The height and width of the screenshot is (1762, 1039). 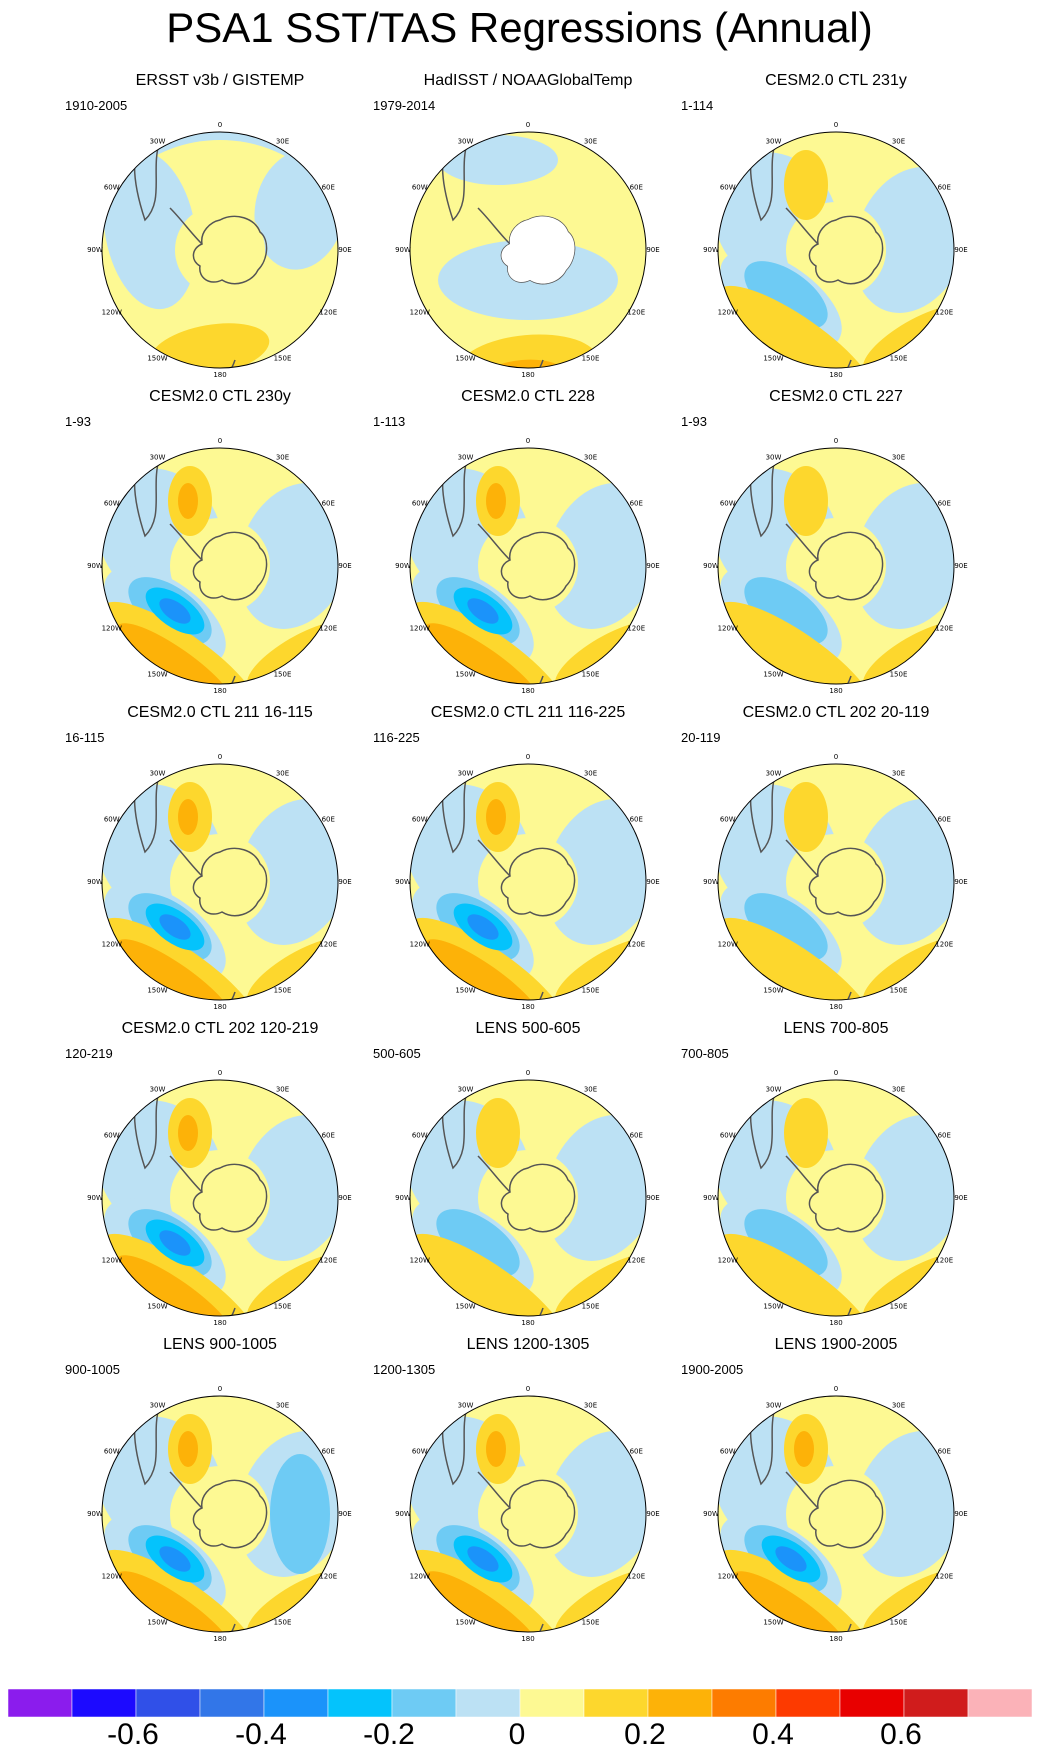 What do you see at coordinates (712, 1369) in the screenshot?
I see `panel-period: 1900-2005` at bounding box center [712, 1369].